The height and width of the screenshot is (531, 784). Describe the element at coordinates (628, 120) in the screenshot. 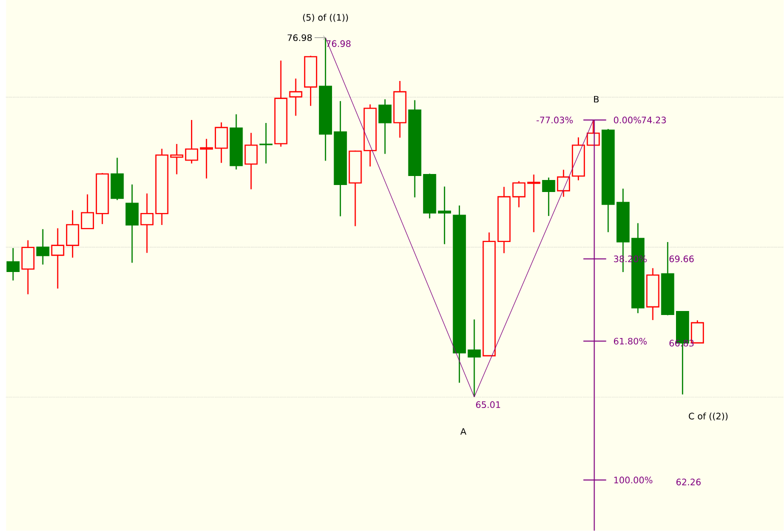

I see `annotation: 0.00%` at that location.